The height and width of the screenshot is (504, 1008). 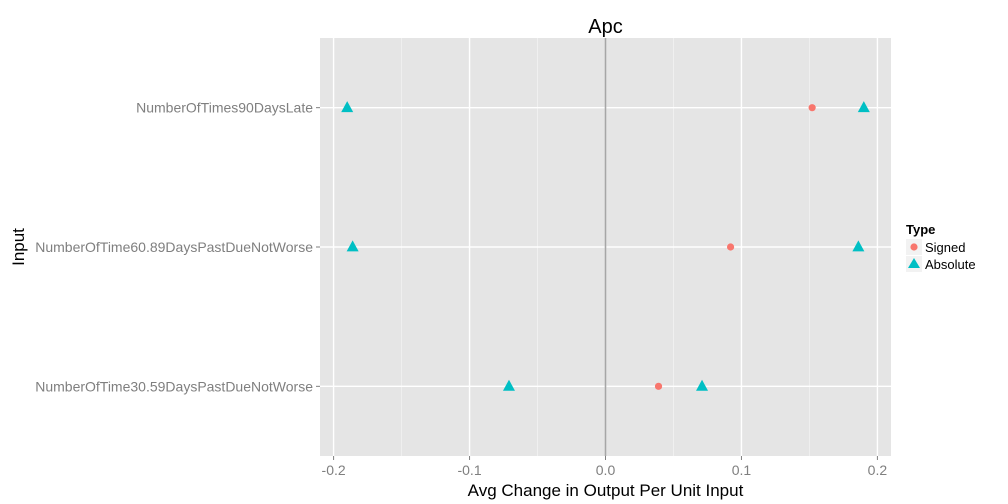 I want to click on legend-signed-marker, so click(x=914, y=247).